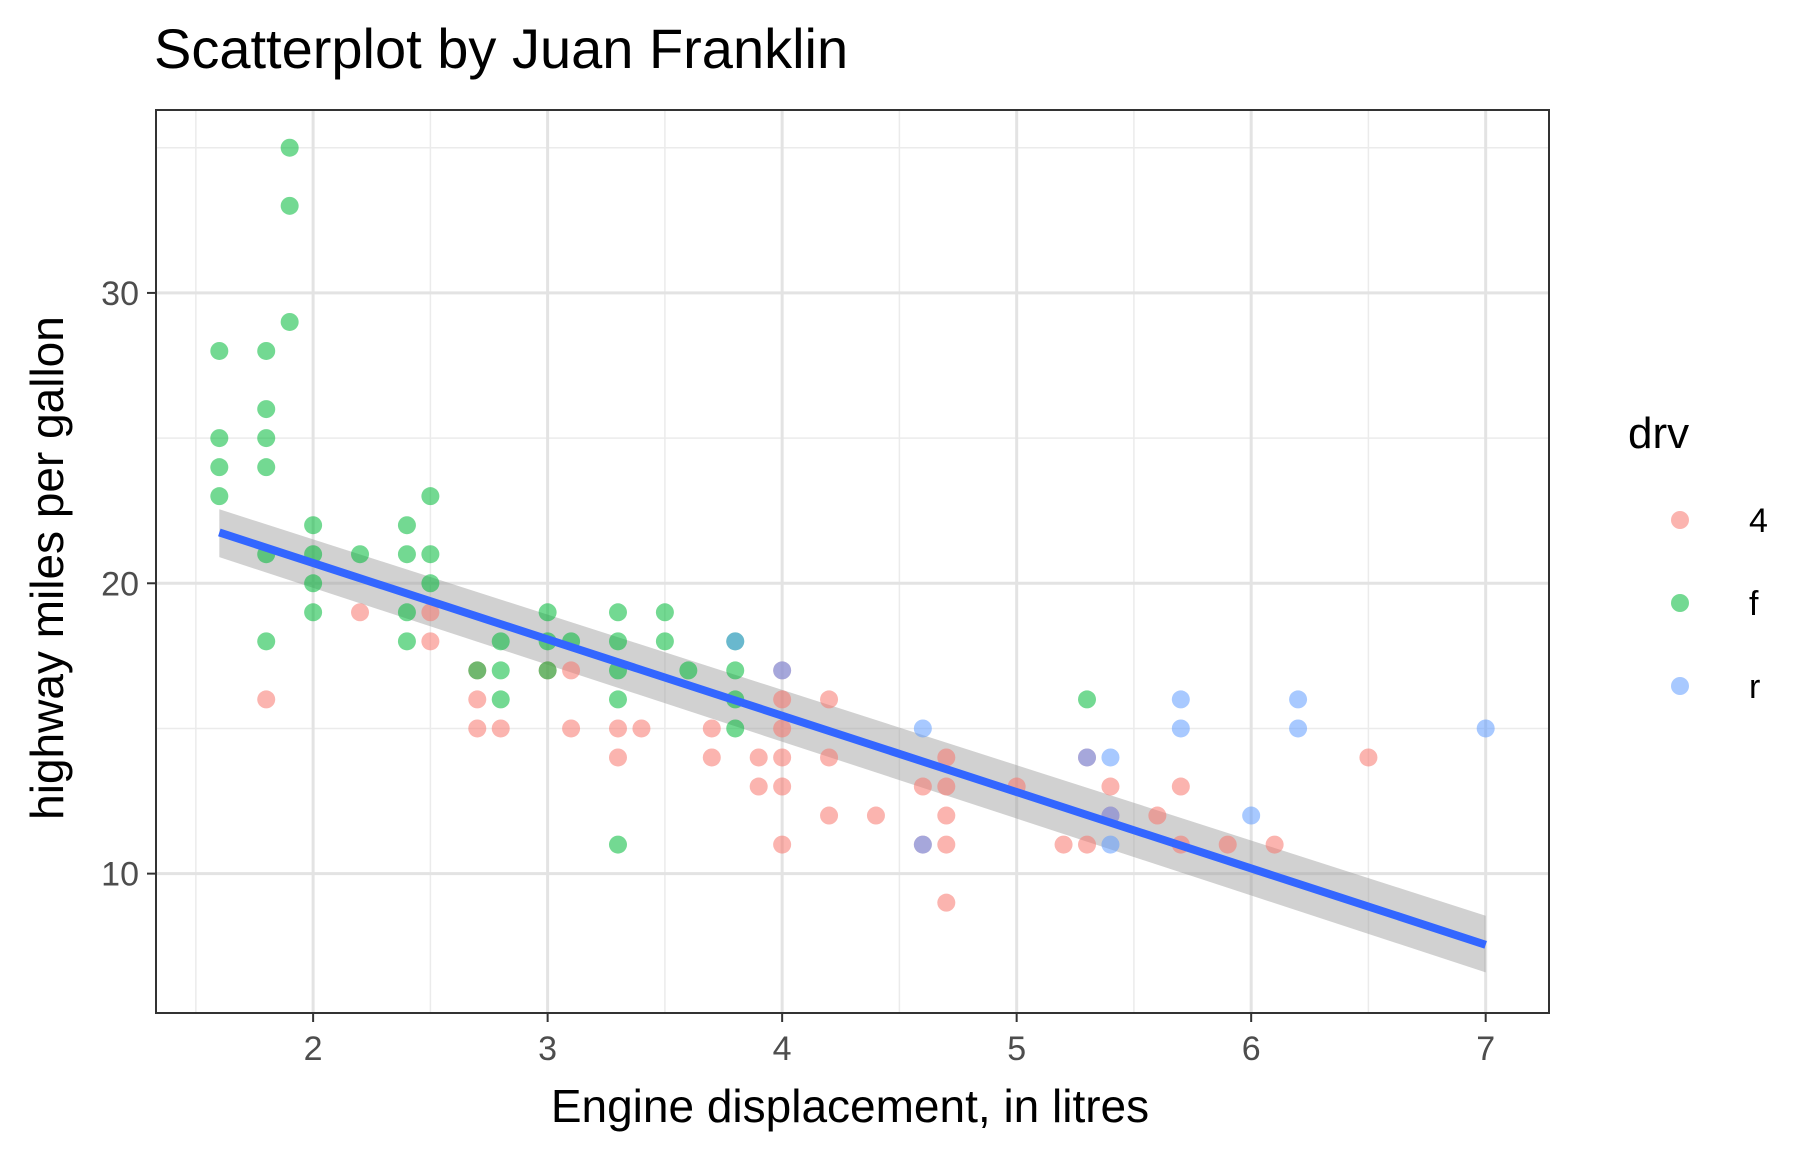 The image size is (1799, 1155). I want to click on legend-key-r, so click(1680, 686).